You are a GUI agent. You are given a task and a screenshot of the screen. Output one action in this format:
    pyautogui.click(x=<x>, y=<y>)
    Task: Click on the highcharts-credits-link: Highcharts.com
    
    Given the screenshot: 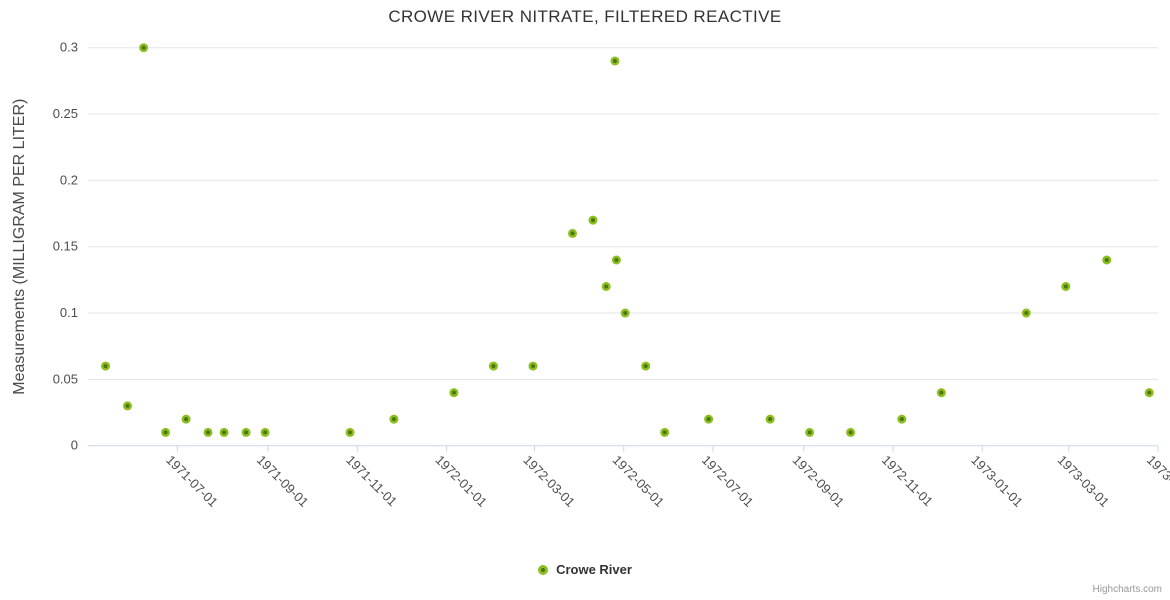 What is the action you would take?
    pyautogui.click(x=1127, y=589)
    